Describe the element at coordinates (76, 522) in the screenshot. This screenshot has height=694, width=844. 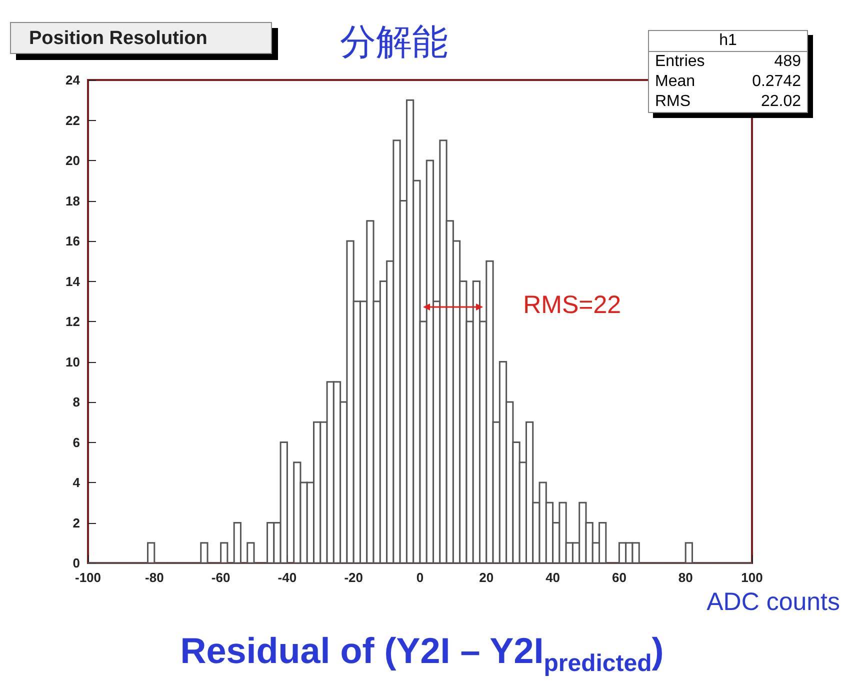
I see `y-tick-label: 2` at that location.